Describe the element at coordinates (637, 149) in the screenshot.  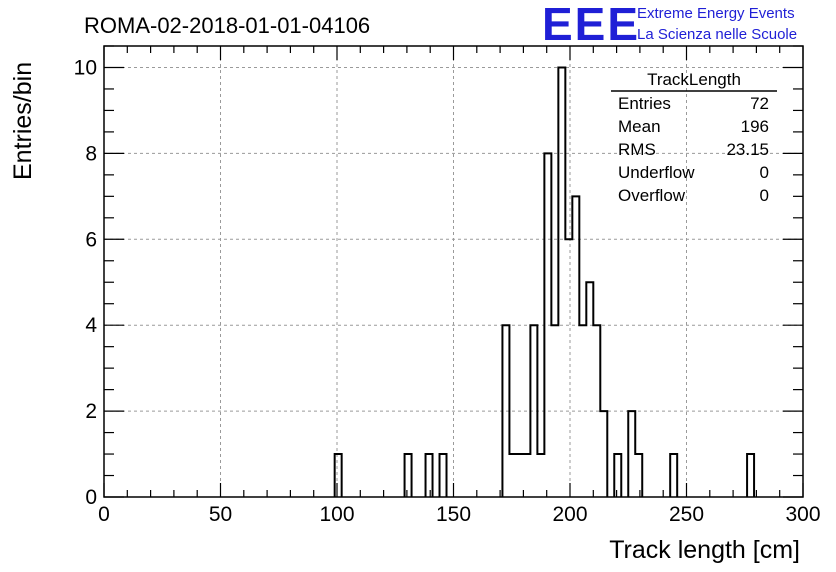
I see `stats-row-label: RMS` at that location.